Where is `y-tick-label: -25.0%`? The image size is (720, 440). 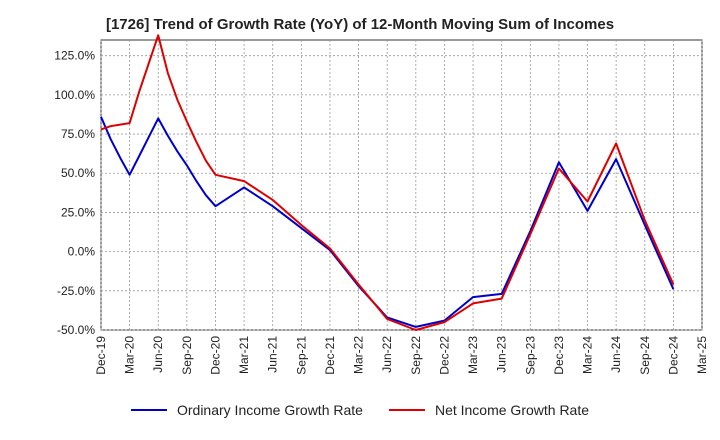 y-tick-label: -25.0% is located at coordinates (76, 291).